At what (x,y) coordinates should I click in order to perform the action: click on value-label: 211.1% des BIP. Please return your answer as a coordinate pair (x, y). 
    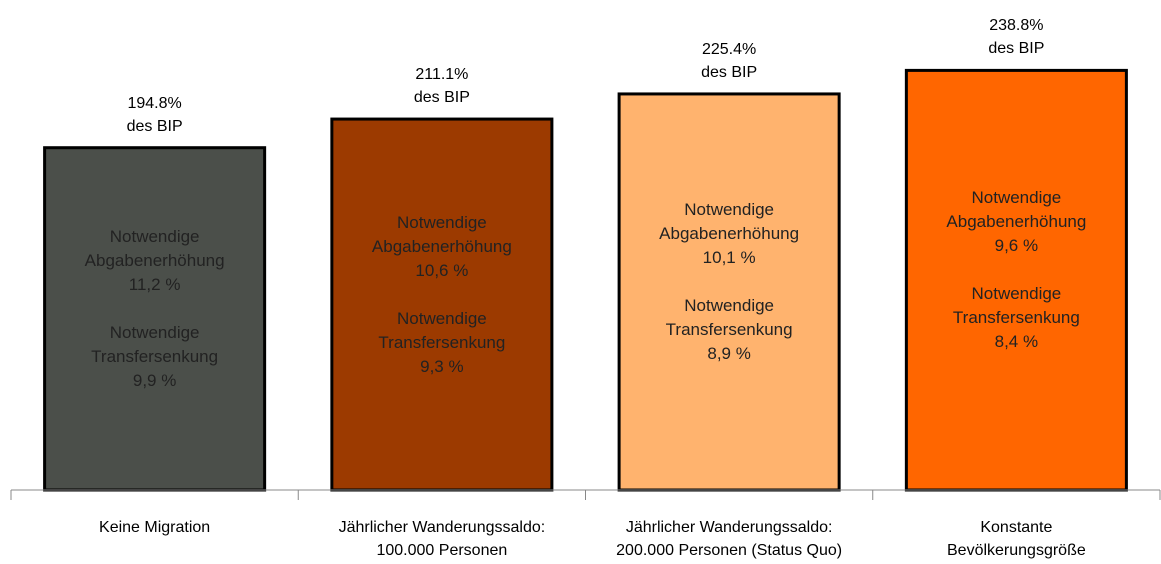
    Looking at the image, I should click on (442, 86).